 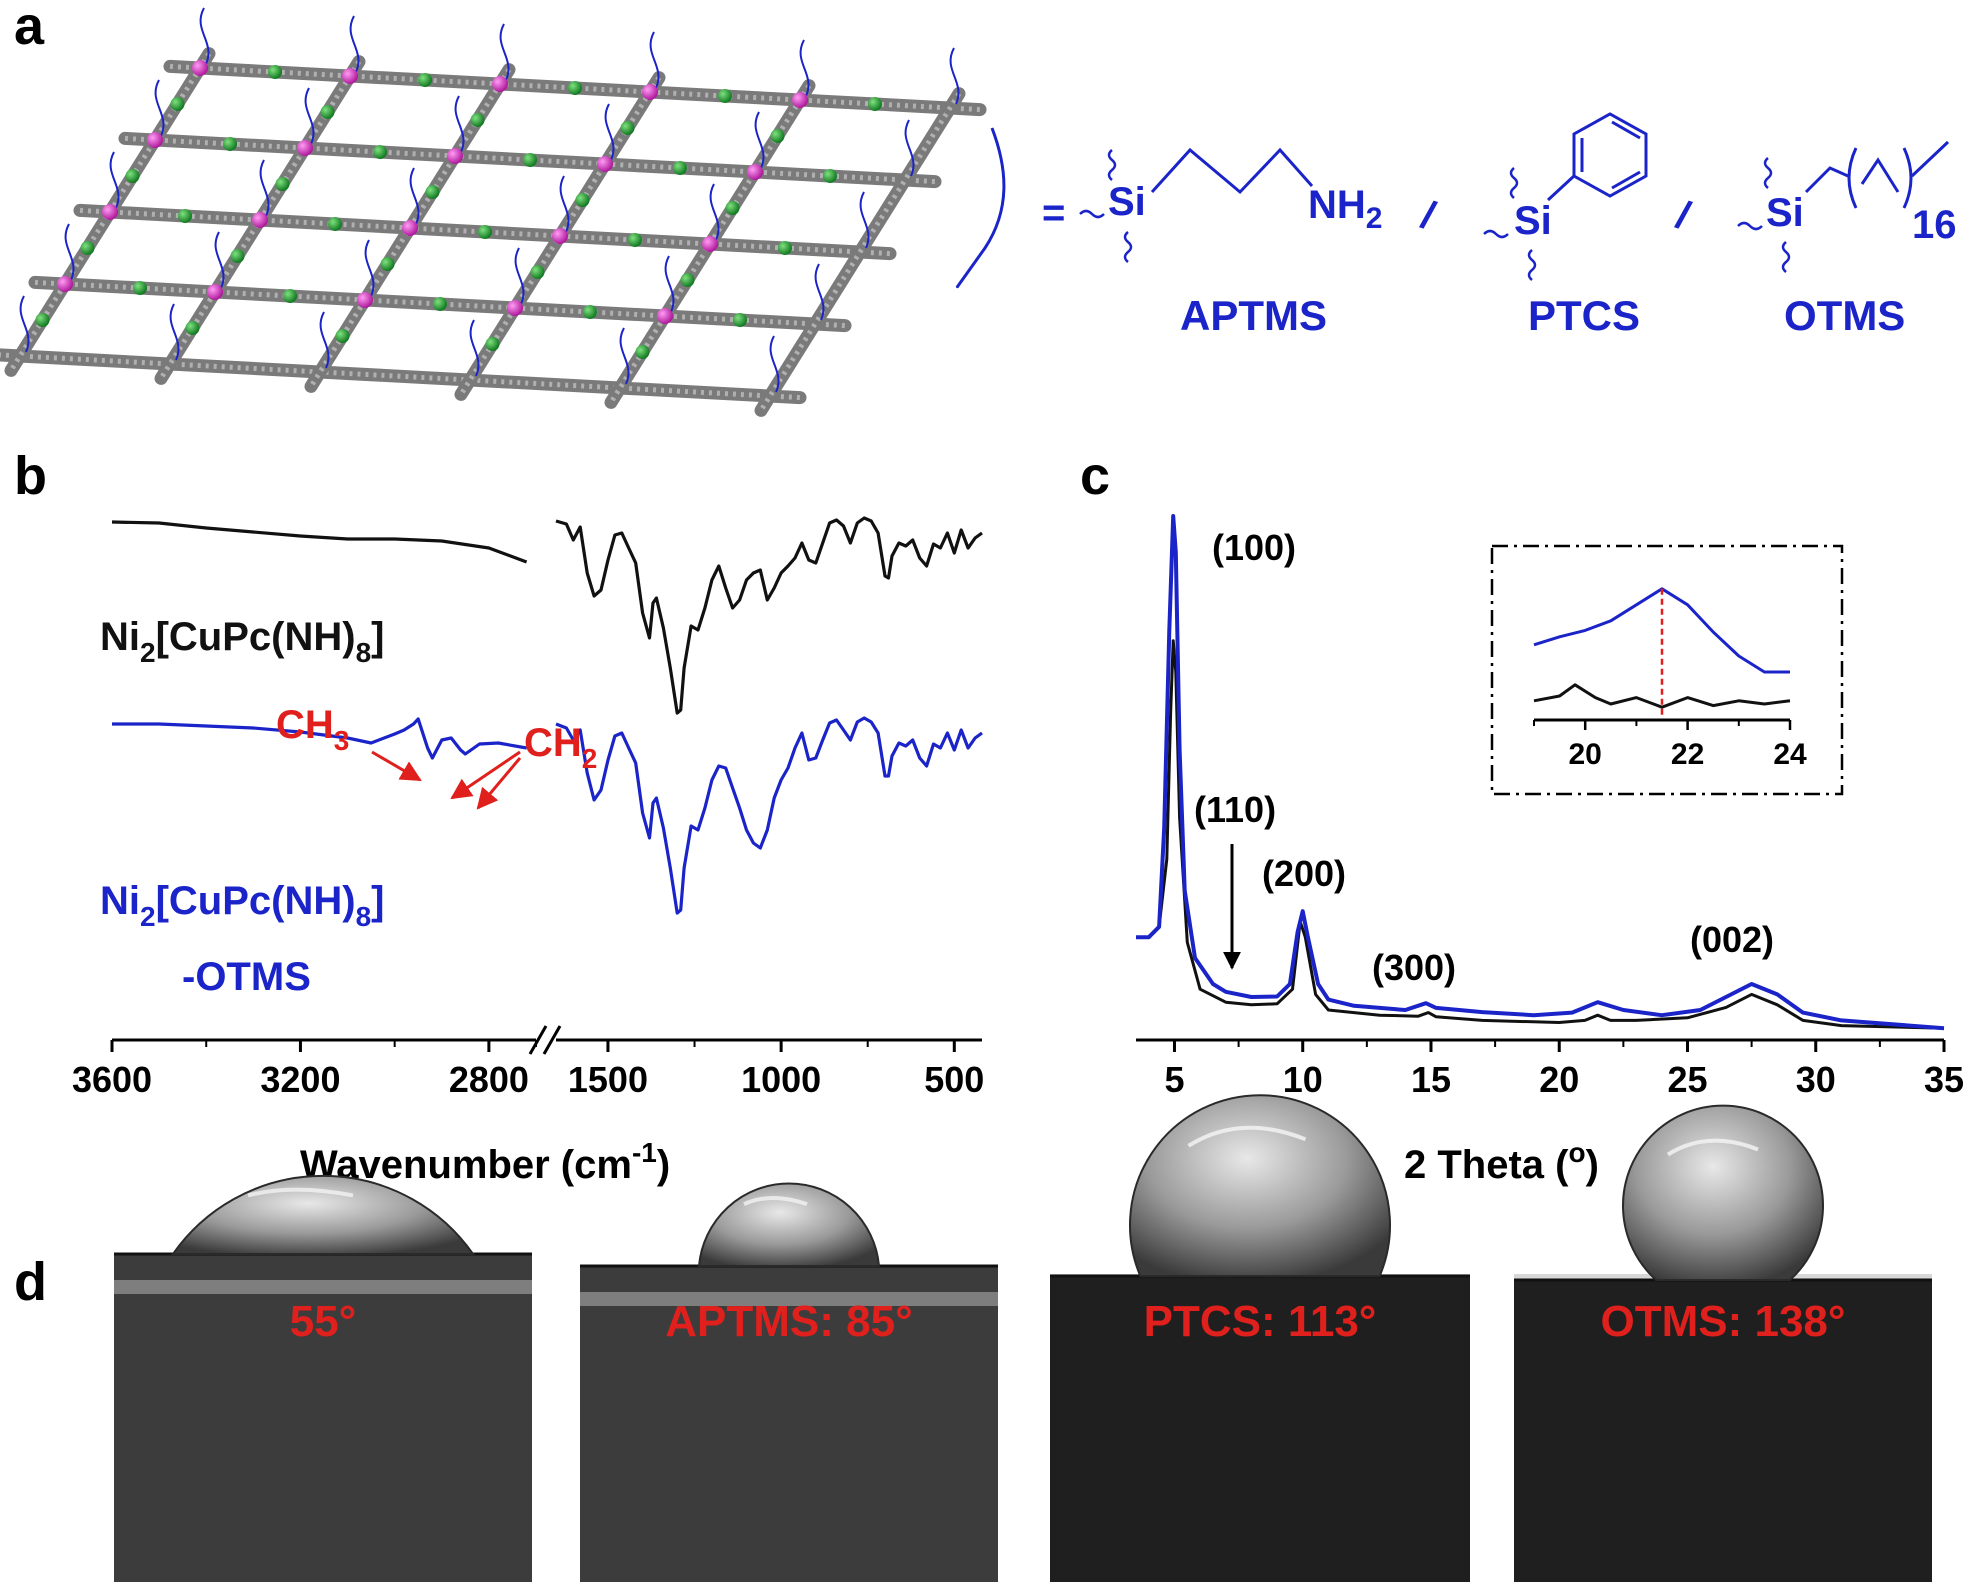 I want to click on xrd-inset-chart: 20 22 24, so click(x=1670, y=679).